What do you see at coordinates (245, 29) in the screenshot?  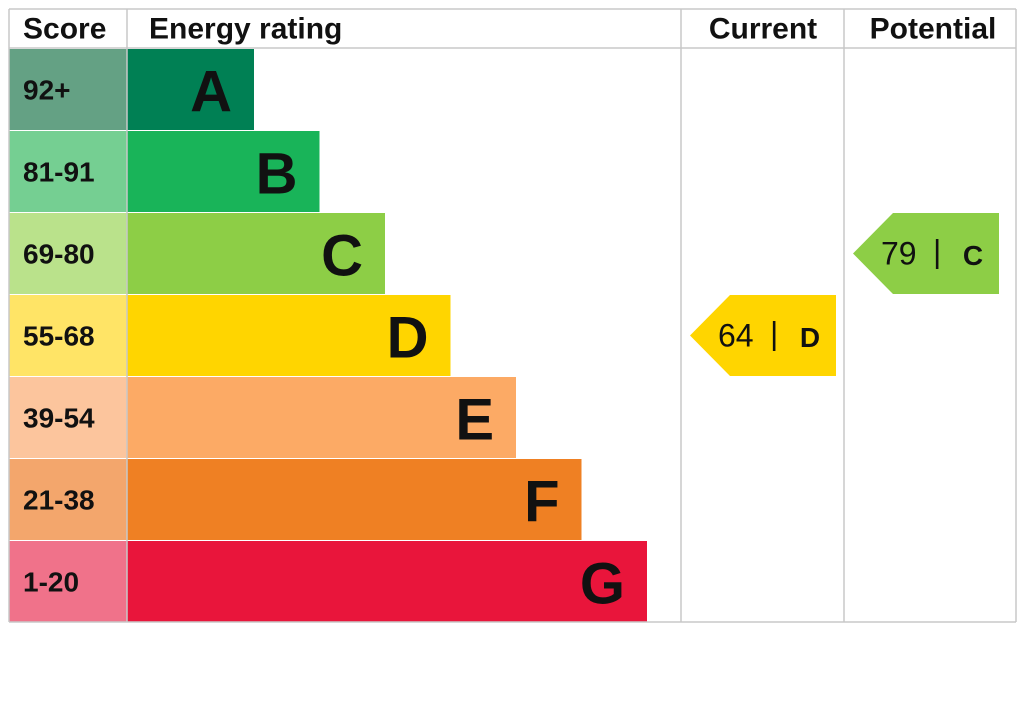 I see `header-rating: Energy rating` at bounding box center [245, 29].